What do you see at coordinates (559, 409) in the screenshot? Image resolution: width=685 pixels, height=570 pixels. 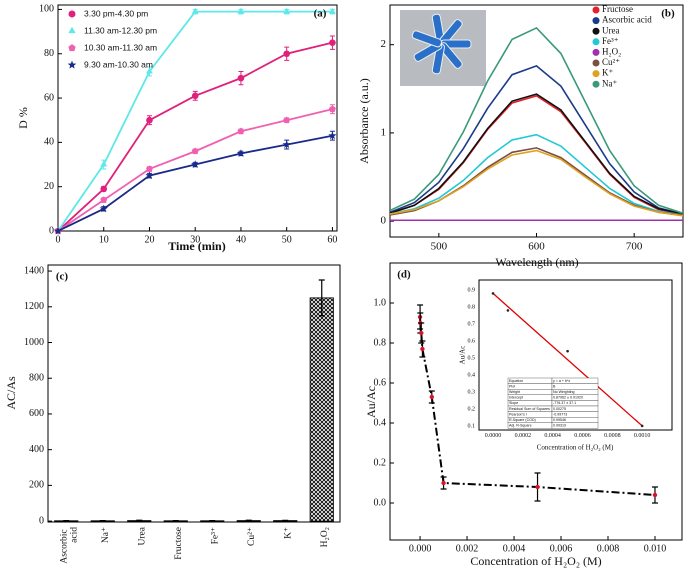 I see `table-text: 0.00275` at bounding box center [559, 409].